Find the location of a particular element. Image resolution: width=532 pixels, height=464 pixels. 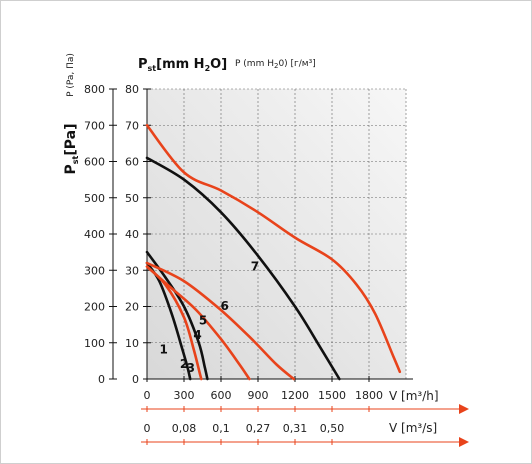

y-tick-mm-label: 0 is located at coordinates (135, 379).